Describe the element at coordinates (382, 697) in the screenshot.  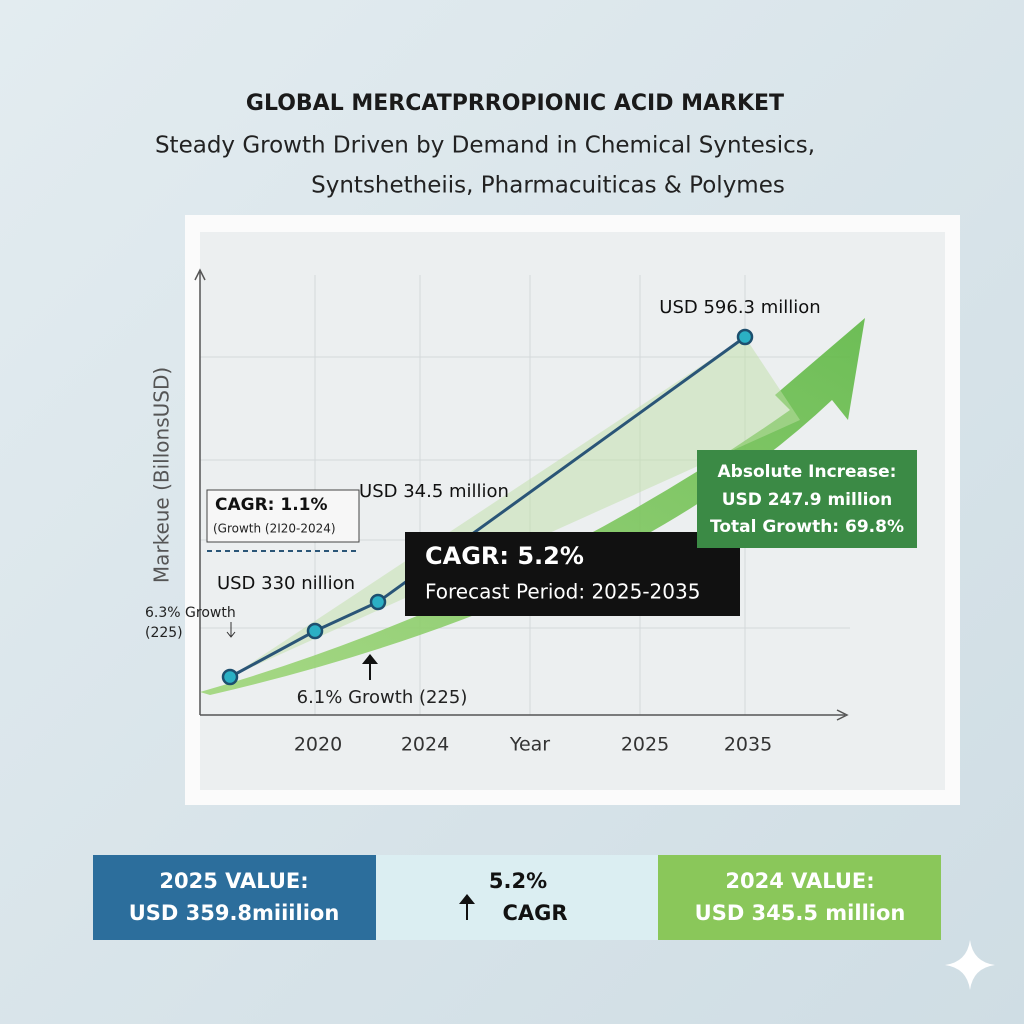
I see `growth-bottom: 6.1% Growth (225)` at that location.